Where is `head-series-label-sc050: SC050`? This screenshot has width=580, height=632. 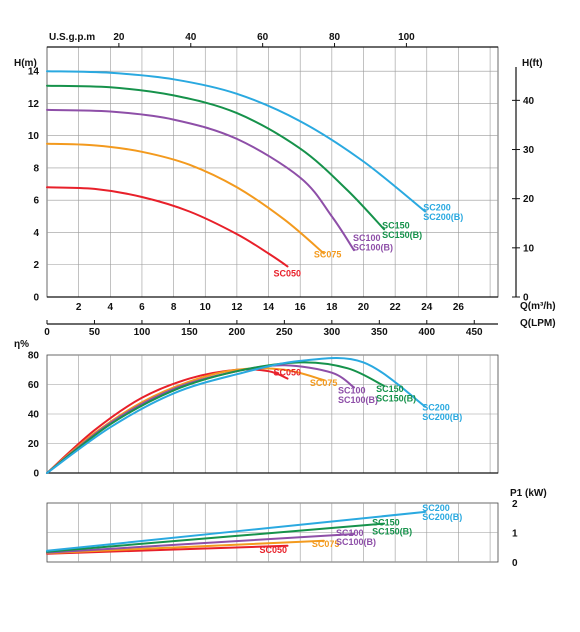 head-series-label-sc050: SC050 is located at coordinates (288, 273).